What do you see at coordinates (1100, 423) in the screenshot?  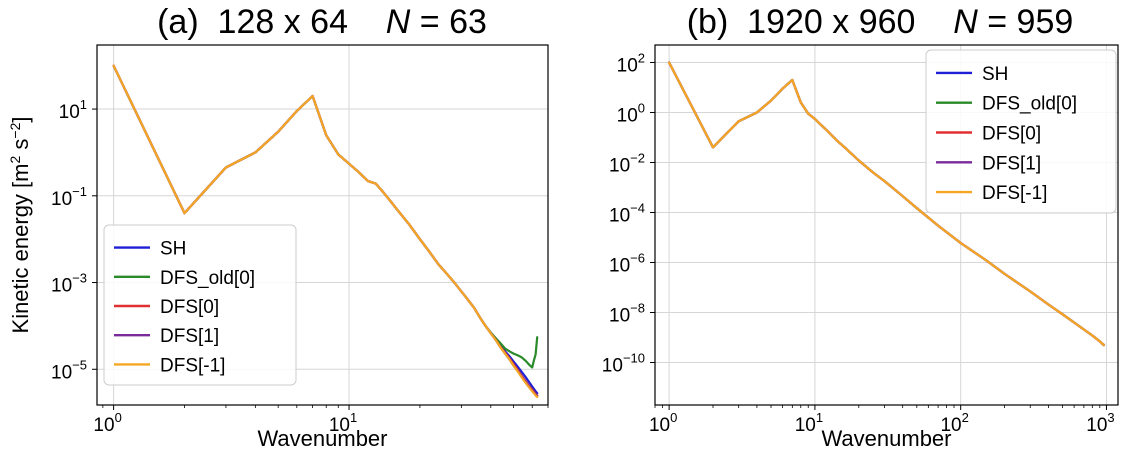 I see `x-tick-label: 10³` at bounding box center [1100, 423].